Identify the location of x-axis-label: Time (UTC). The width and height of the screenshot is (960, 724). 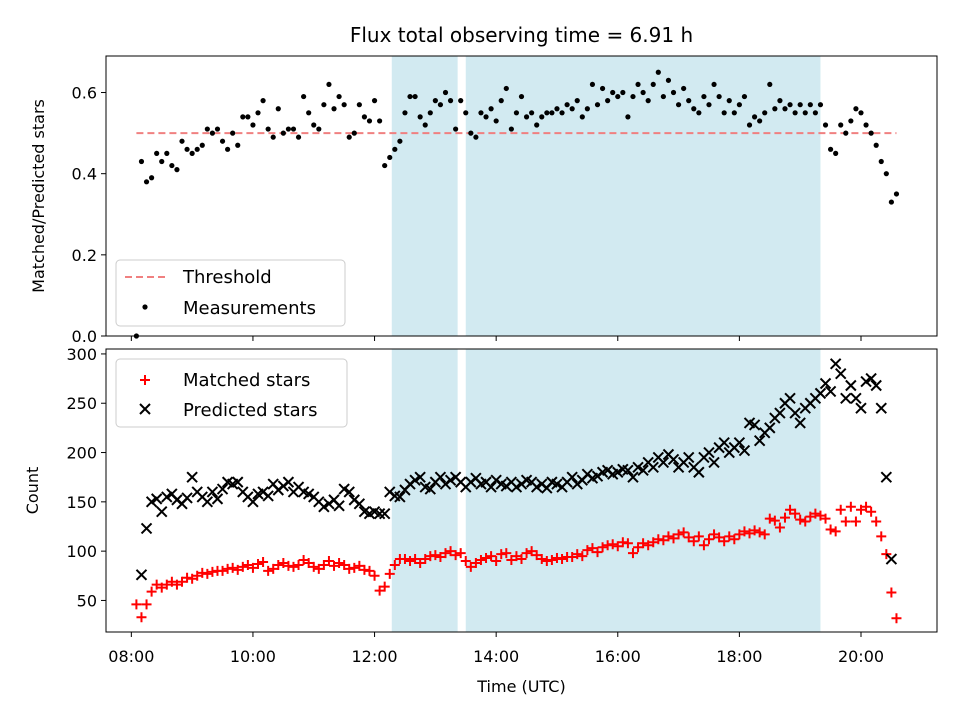
(520, 686).